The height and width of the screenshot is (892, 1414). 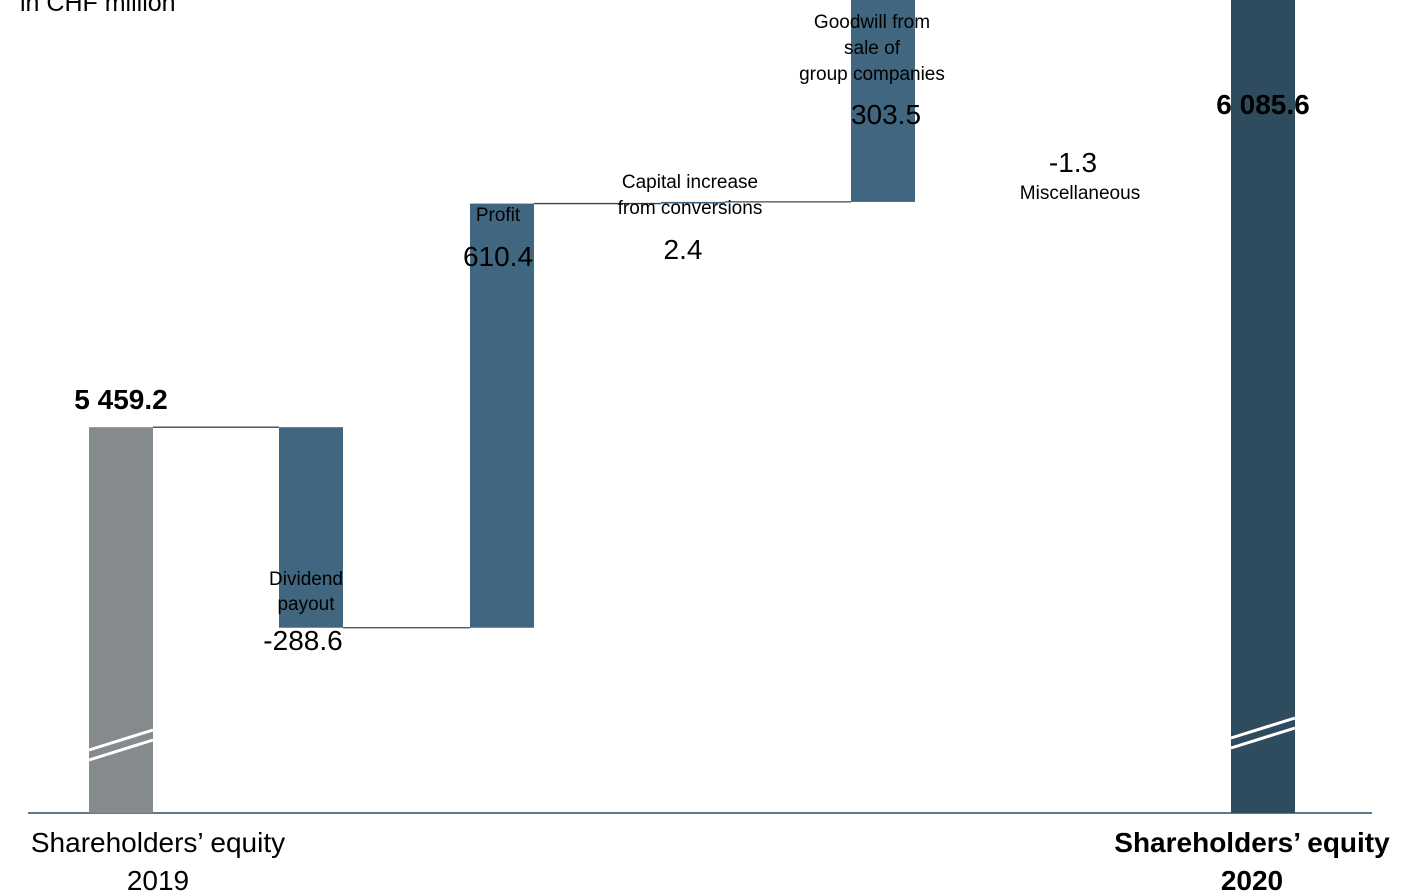 What do you see at coordinates (683, 249) in the screenshot?
I see `value-label: 2.4` at bounding box center [683, 249].